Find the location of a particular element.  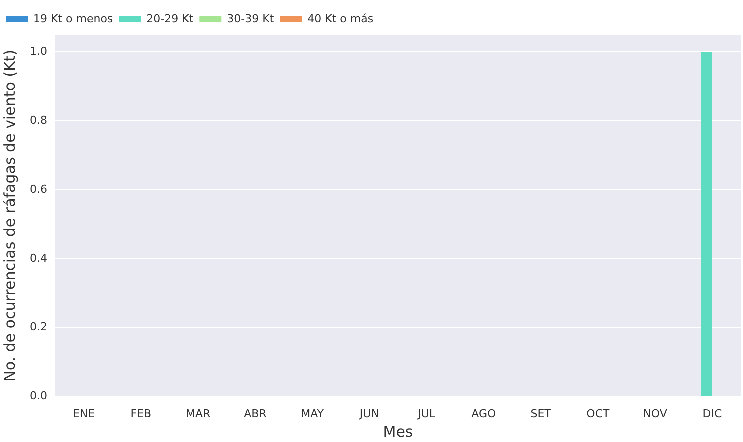

y-axis-title: No. de ocurrencias de ráfagas de viento (Kt) is located at coordinates (9, 216).